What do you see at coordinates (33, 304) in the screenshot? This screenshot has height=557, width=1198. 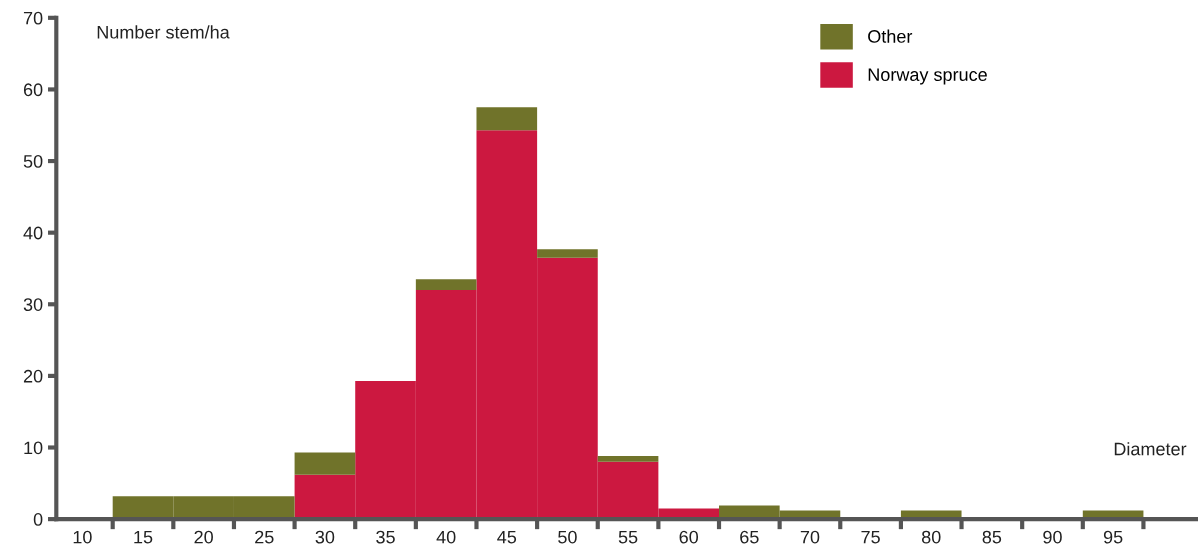 I see `y-tick-label: 30` at bounding box center [33, 304].